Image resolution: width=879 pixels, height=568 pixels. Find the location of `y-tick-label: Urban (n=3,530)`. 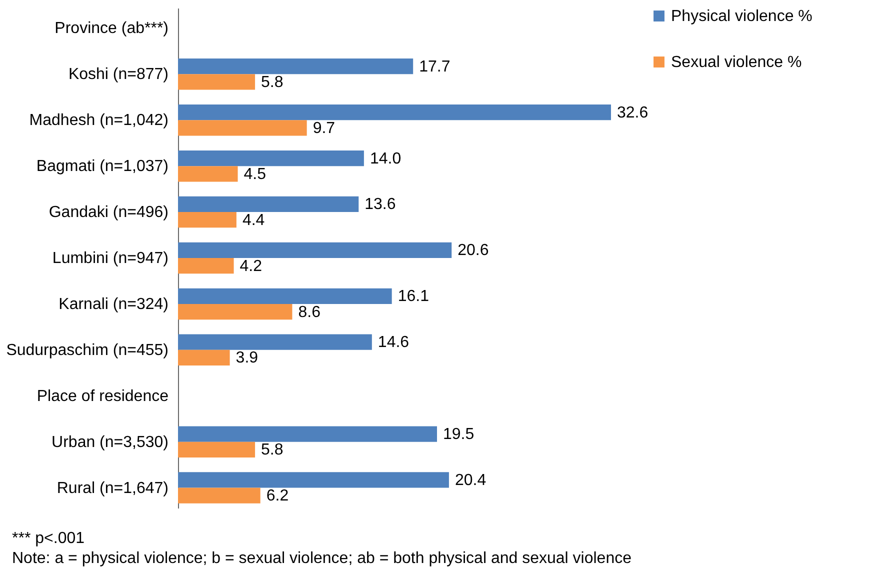

y-tick-label: Urban (n=3,530) is located at coordinates (110, 442).